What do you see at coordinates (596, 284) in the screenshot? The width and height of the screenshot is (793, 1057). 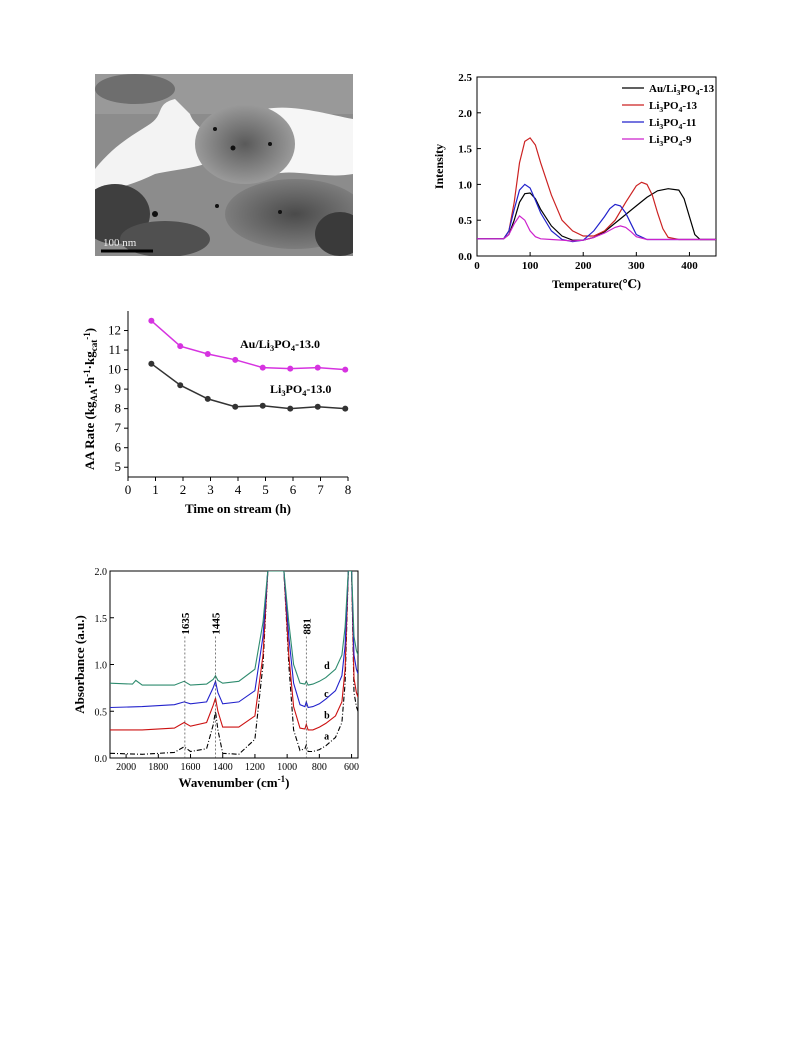 I see `tpd-x-axis-label: Temperature(℃)` at bounding box center [596, 284].